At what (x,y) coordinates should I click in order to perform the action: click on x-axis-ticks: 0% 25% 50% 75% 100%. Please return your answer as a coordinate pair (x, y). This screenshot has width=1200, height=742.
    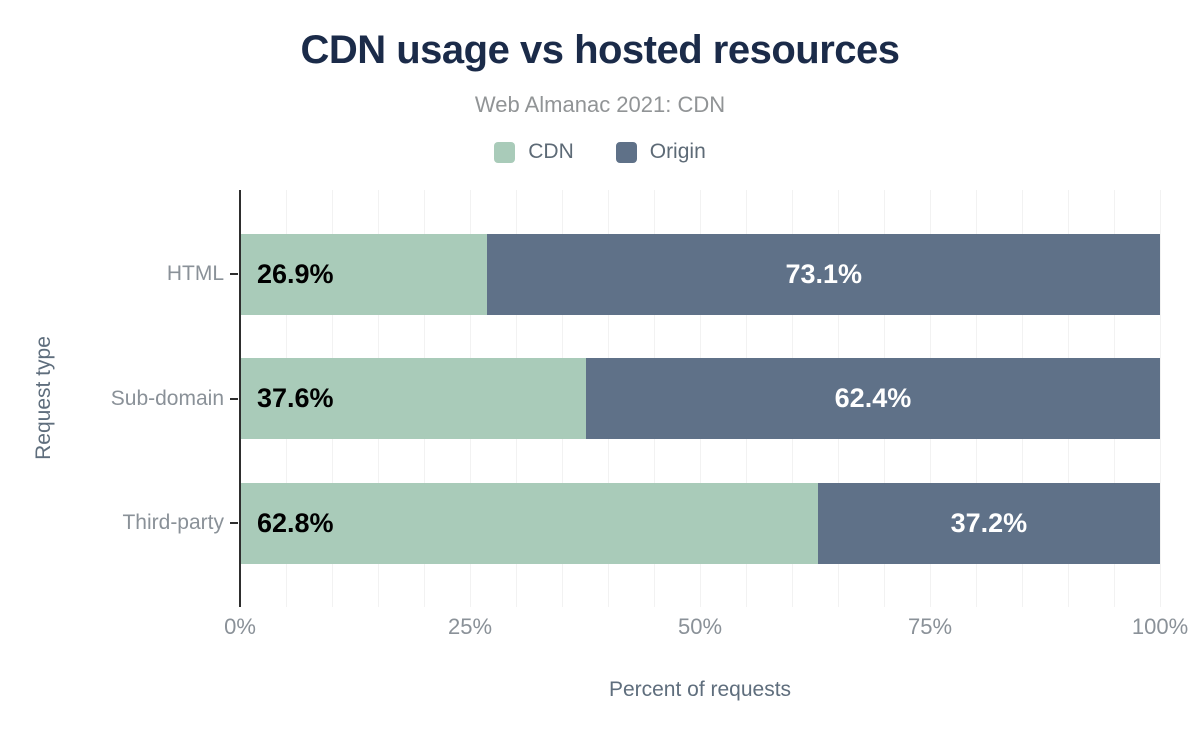
    Looking at the image, I should click on (706, 628).